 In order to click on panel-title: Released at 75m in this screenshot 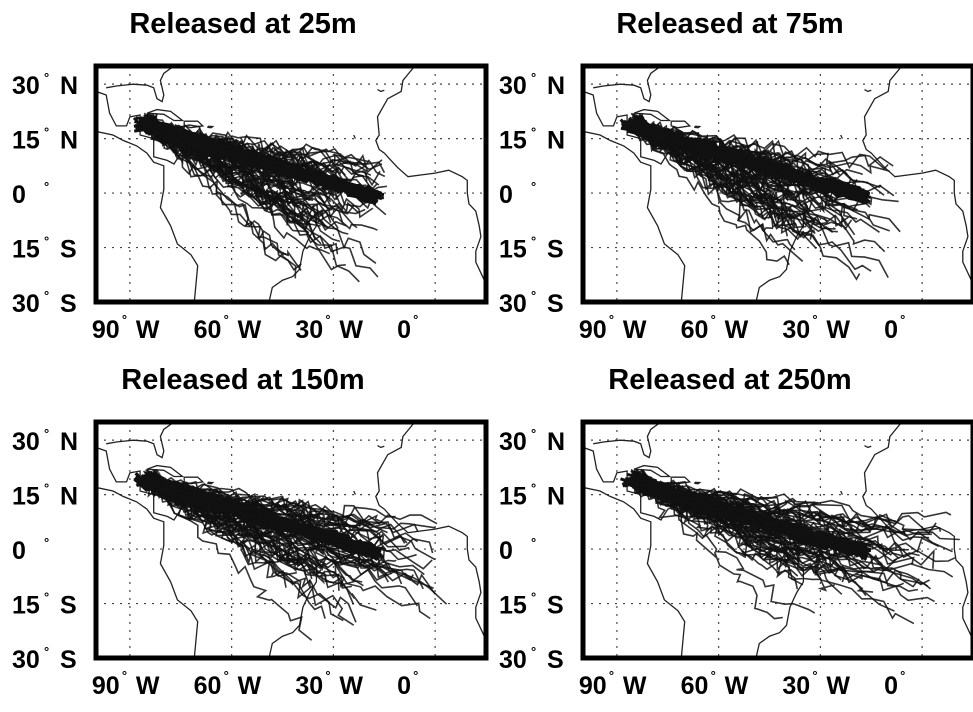, I will do `click(730, 24)`.